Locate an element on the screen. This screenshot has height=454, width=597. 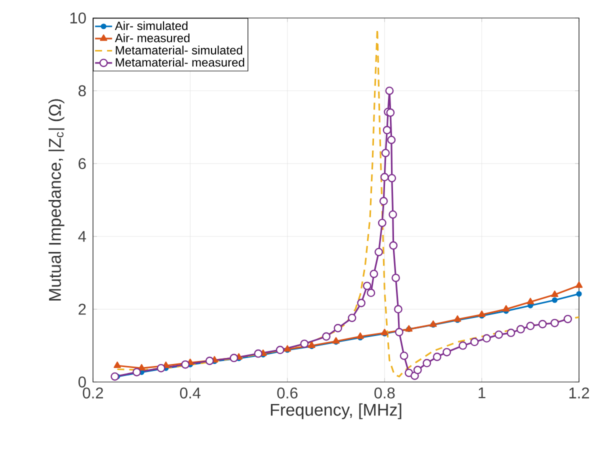
legend-label: Metamaterial- measured is located at coordinates (180, 62).